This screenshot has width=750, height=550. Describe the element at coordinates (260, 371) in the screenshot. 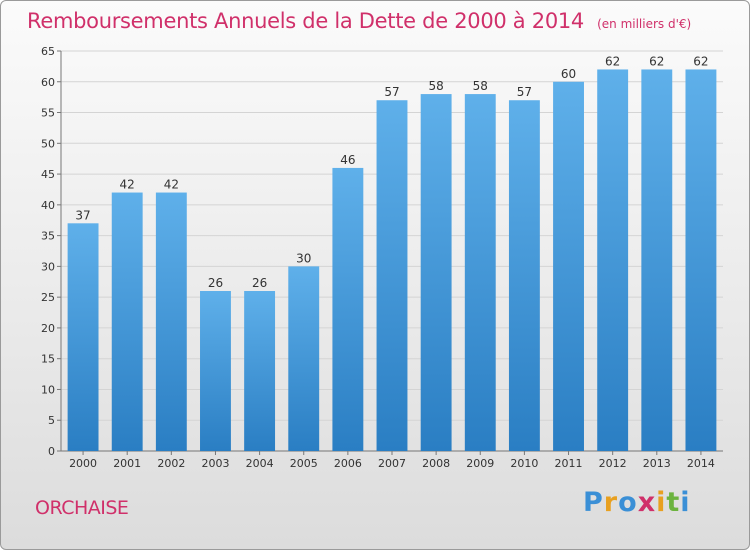

I see `bar-2004` at that location.